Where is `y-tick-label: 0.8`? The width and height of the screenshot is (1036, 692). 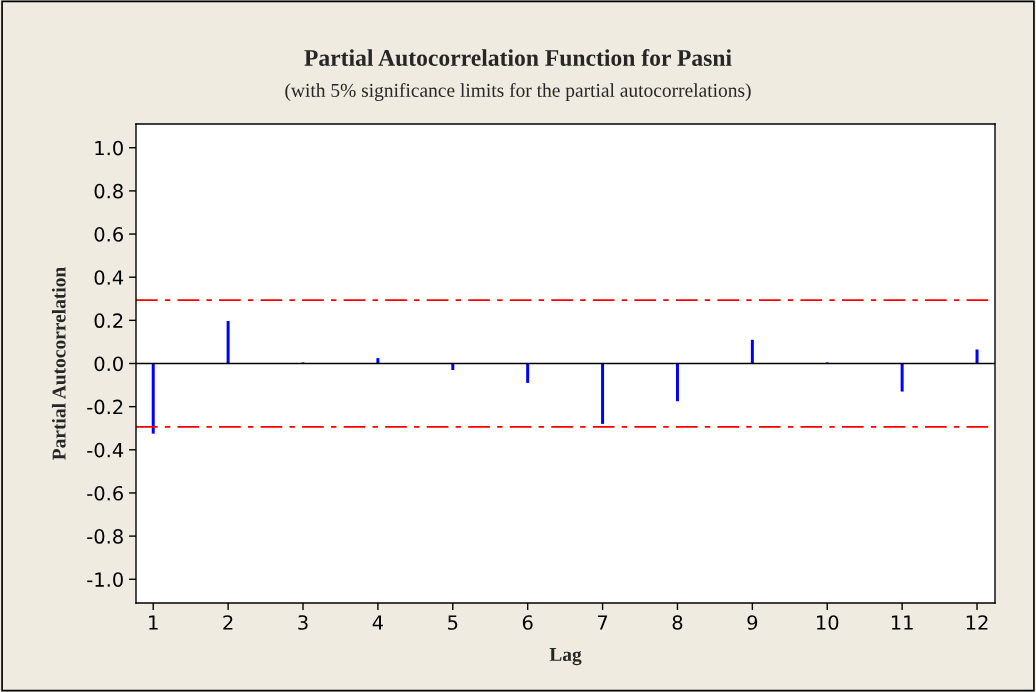
y-tick-label: 0.8 is located at coordinates (108, 191).